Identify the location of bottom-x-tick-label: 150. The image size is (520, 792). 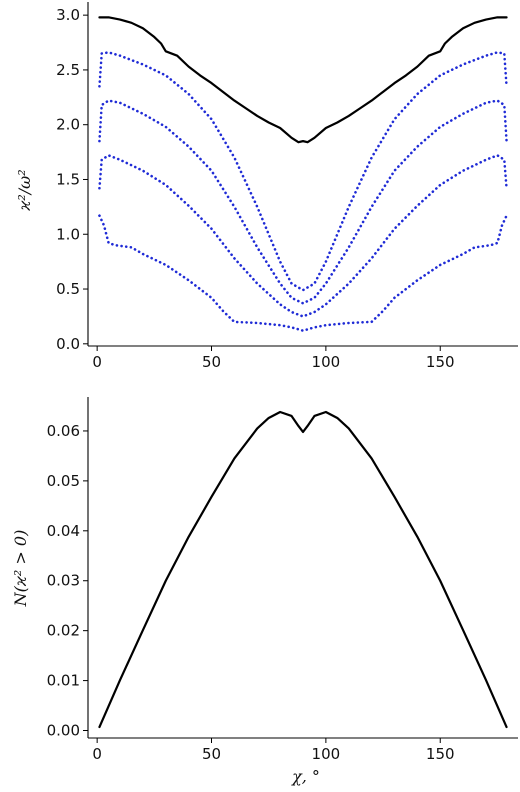
(440, 754).